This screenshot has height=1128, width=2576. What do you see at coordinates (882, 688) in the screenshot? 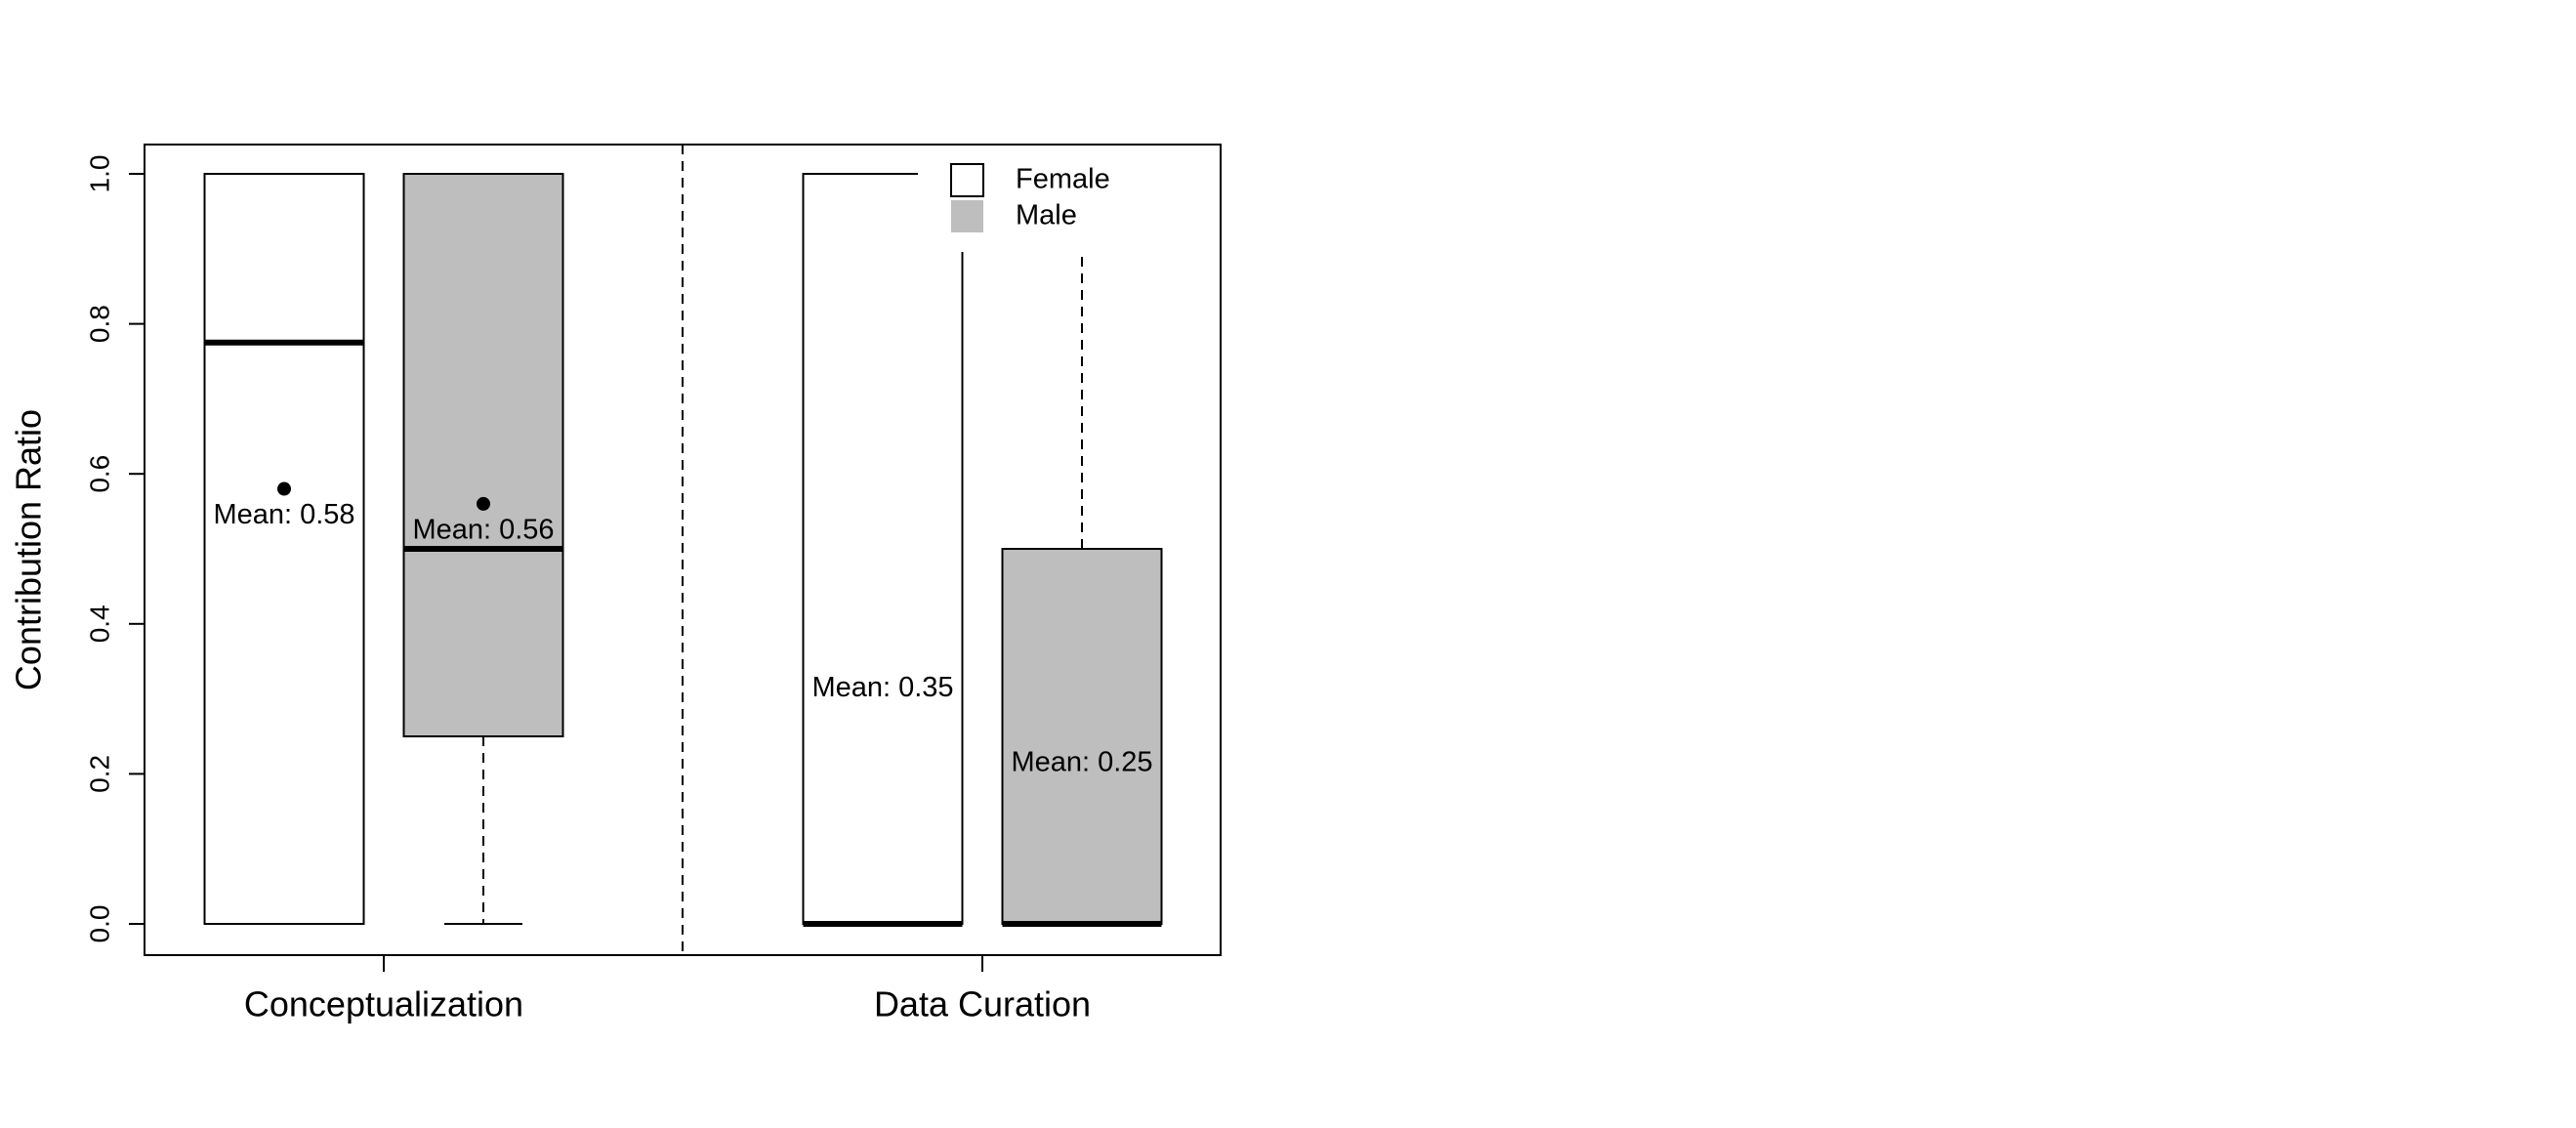
I see `mean-label: Mean: 0.35` at bounding box center [882, 688].